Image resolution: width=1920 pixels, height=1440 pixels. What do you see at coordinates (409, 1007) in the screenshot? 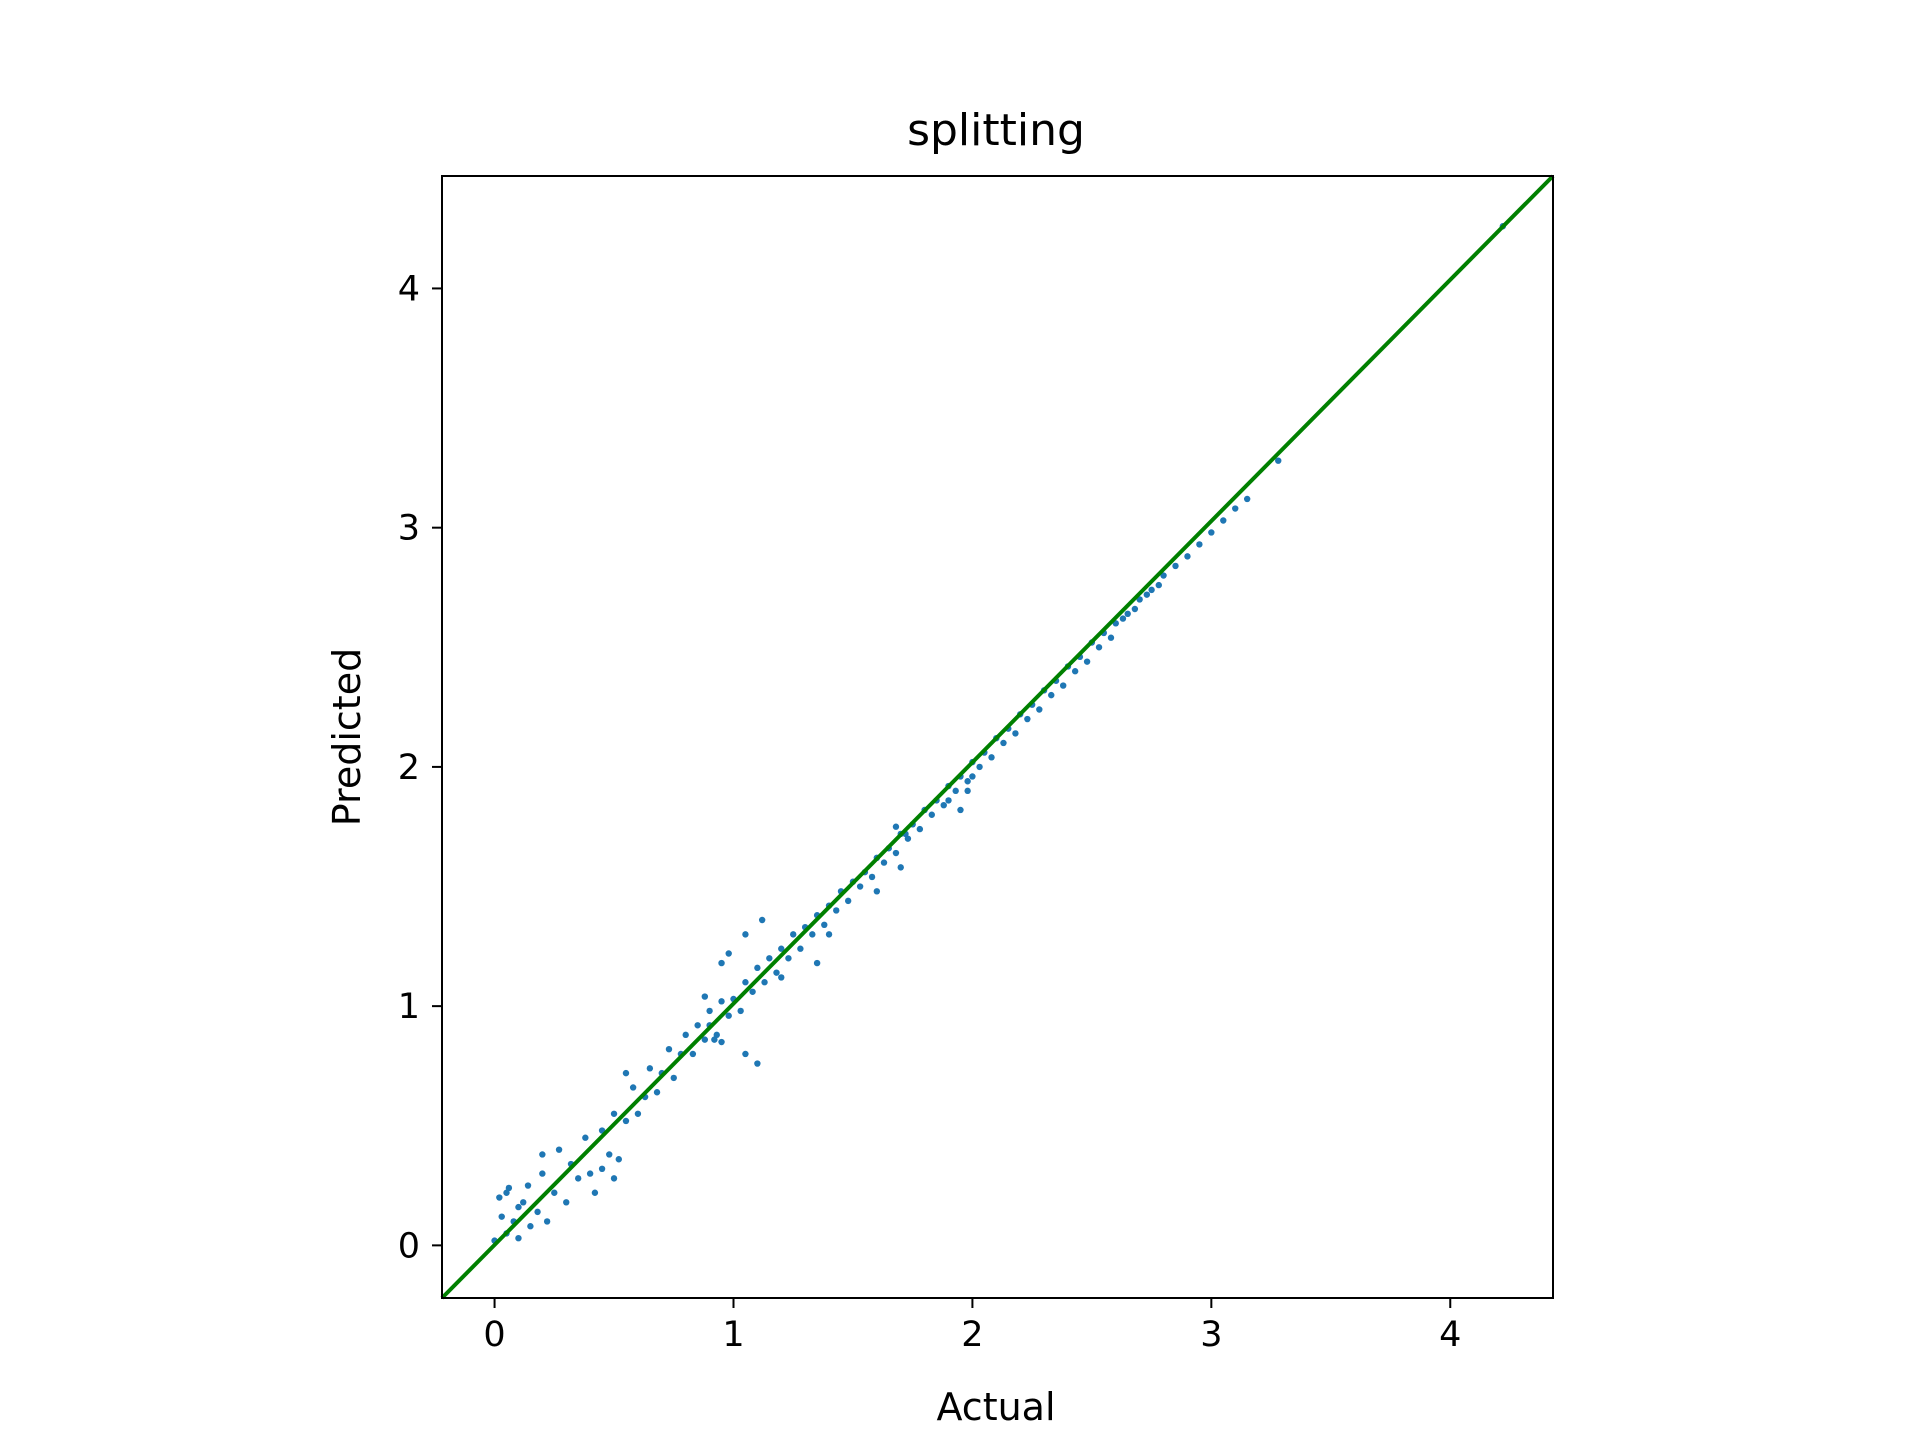
I see `y-tick-label: 1` at bounding box center [409, 1007].